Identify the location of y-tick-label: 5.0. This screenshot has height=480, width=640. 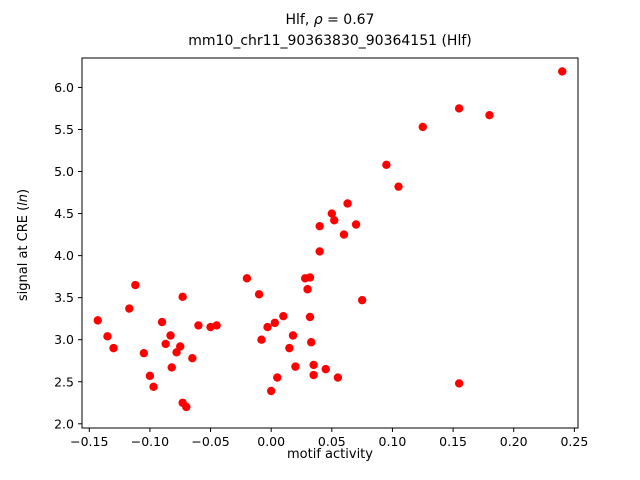
(64, 171).